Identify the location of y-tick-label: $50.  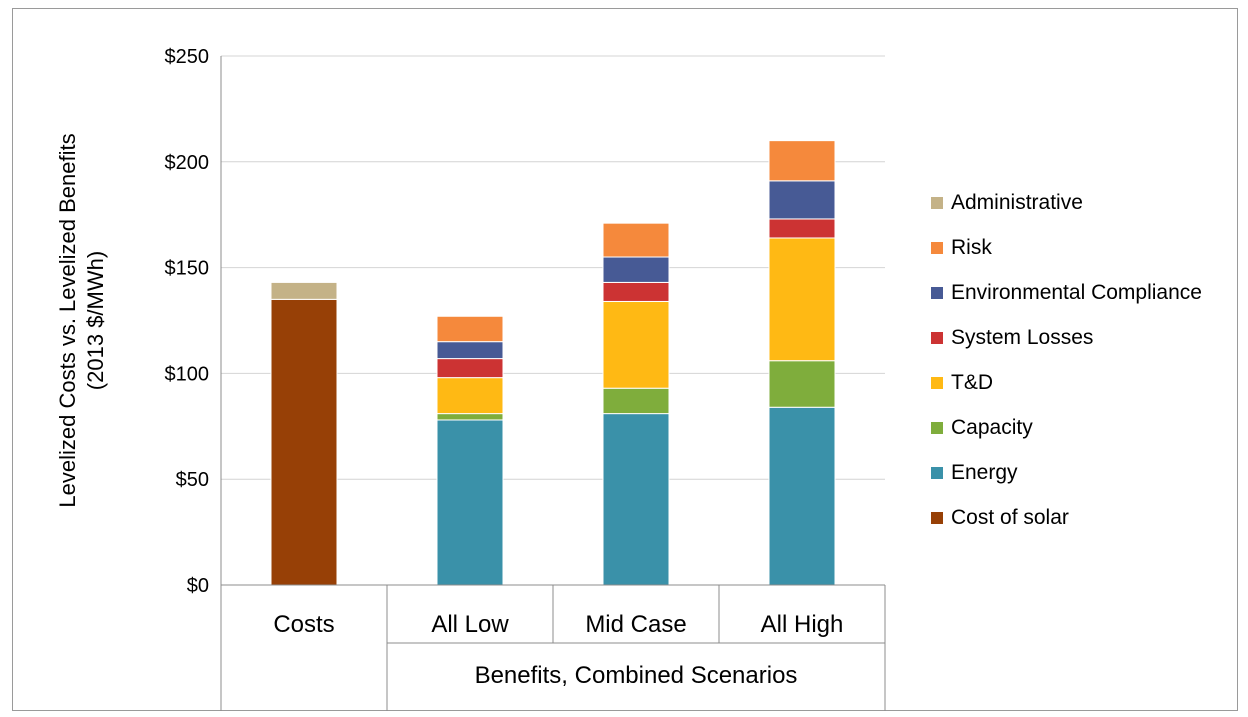
(192, 480).